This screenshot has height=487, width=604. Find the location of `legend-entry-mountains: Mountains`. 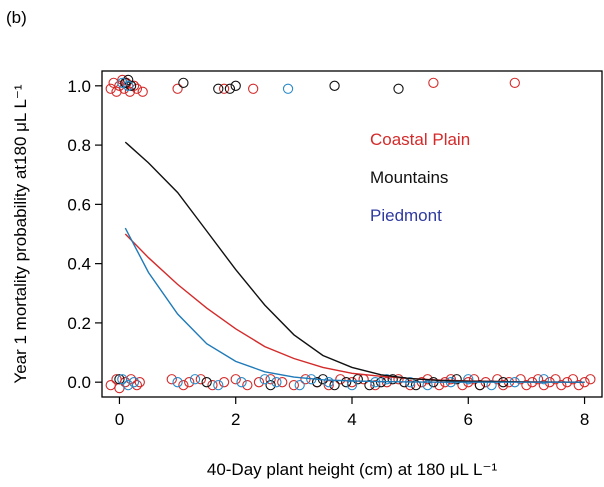

legend-entry-mountains: Mountains is located at coordinates (409, 177).